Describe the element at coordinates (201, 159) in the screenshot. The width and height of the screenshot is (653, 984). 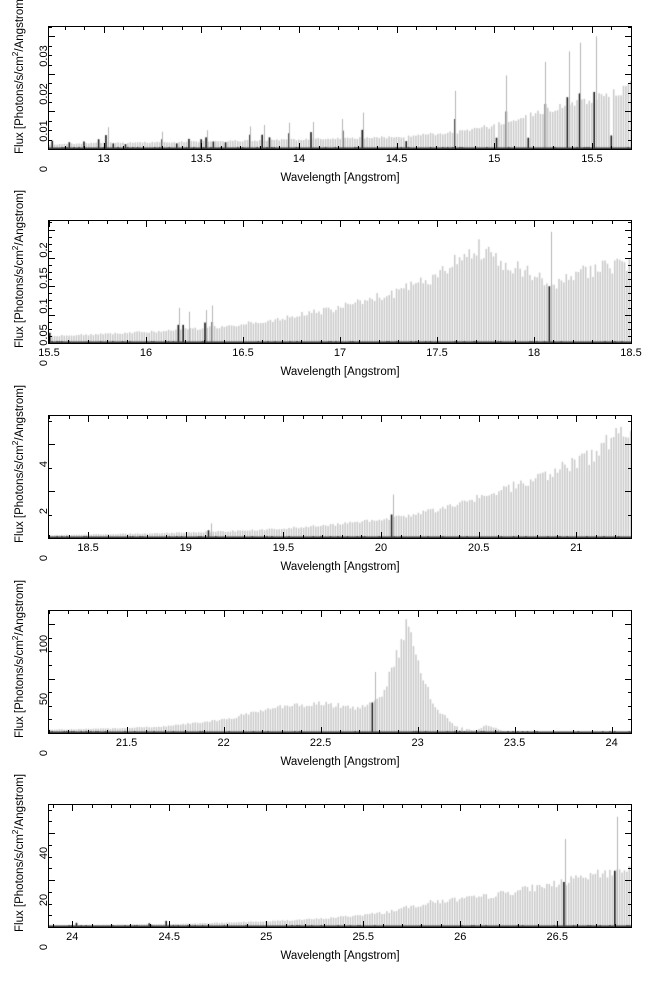
I see `x-tick-label: 13.5` at that location.